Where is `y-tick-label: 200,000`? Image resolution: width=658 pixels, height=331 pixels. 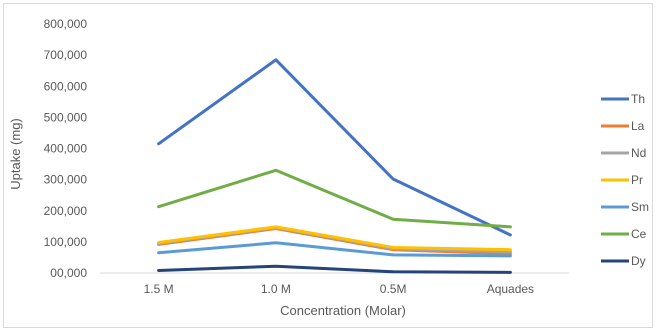
y-tick-label: 200,000 is located at coordinates (66, 211).